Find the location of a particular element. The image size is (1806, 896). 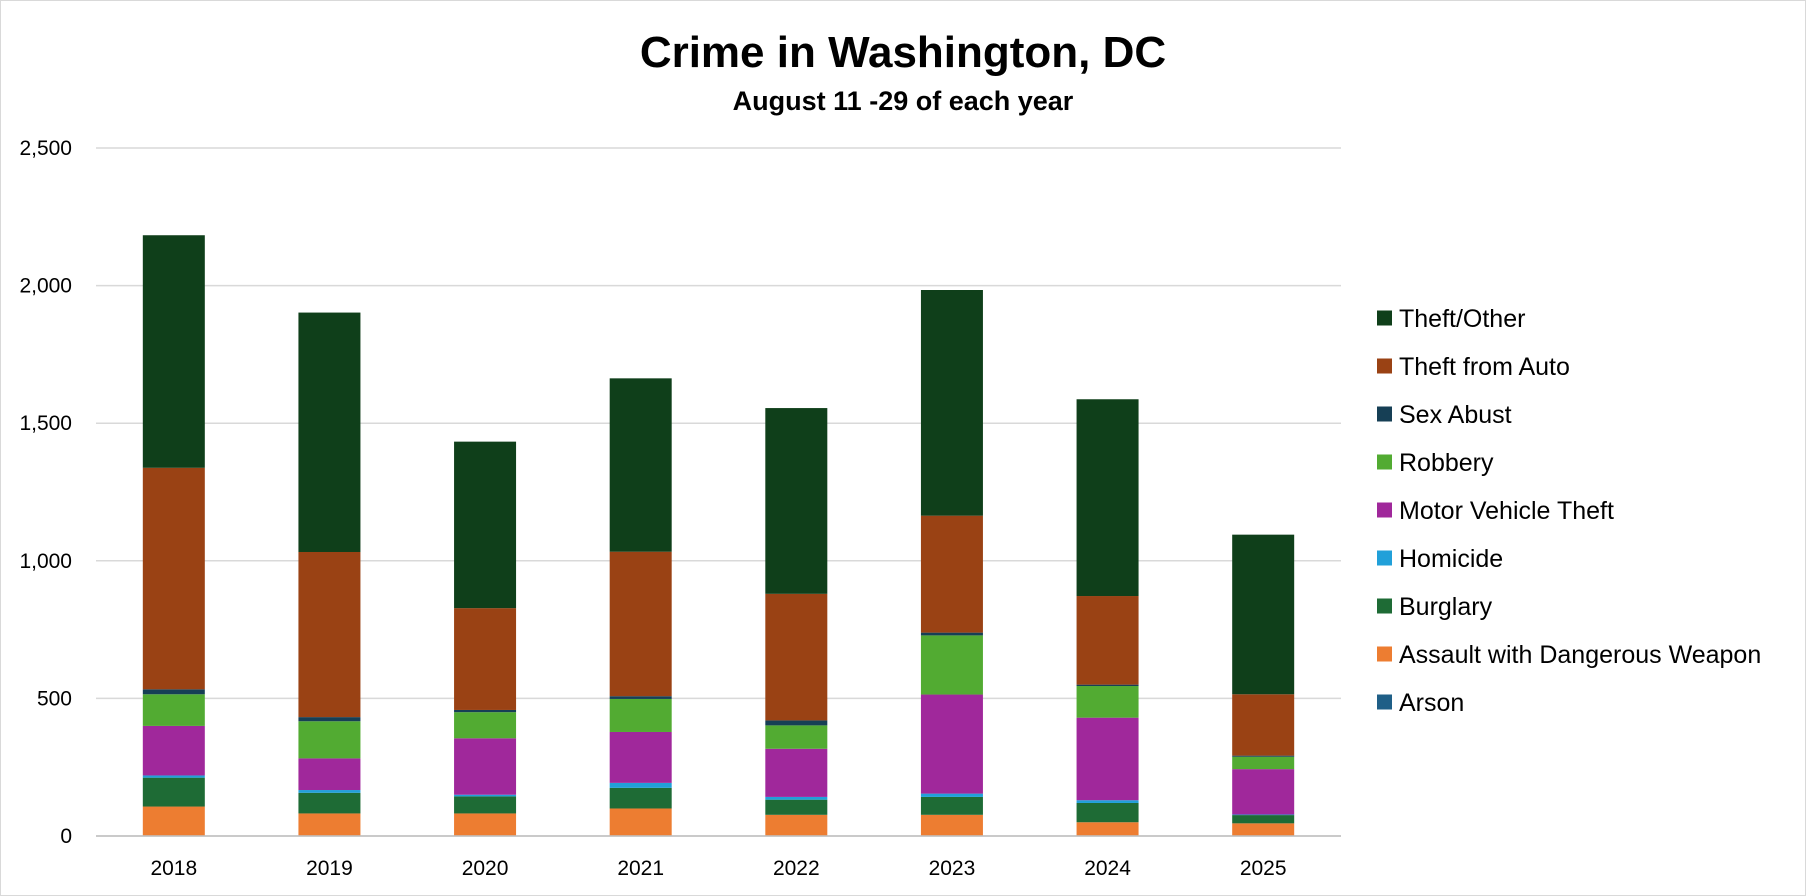

legend-label-homicide: Homicide is located at coordinates (1451, 559).